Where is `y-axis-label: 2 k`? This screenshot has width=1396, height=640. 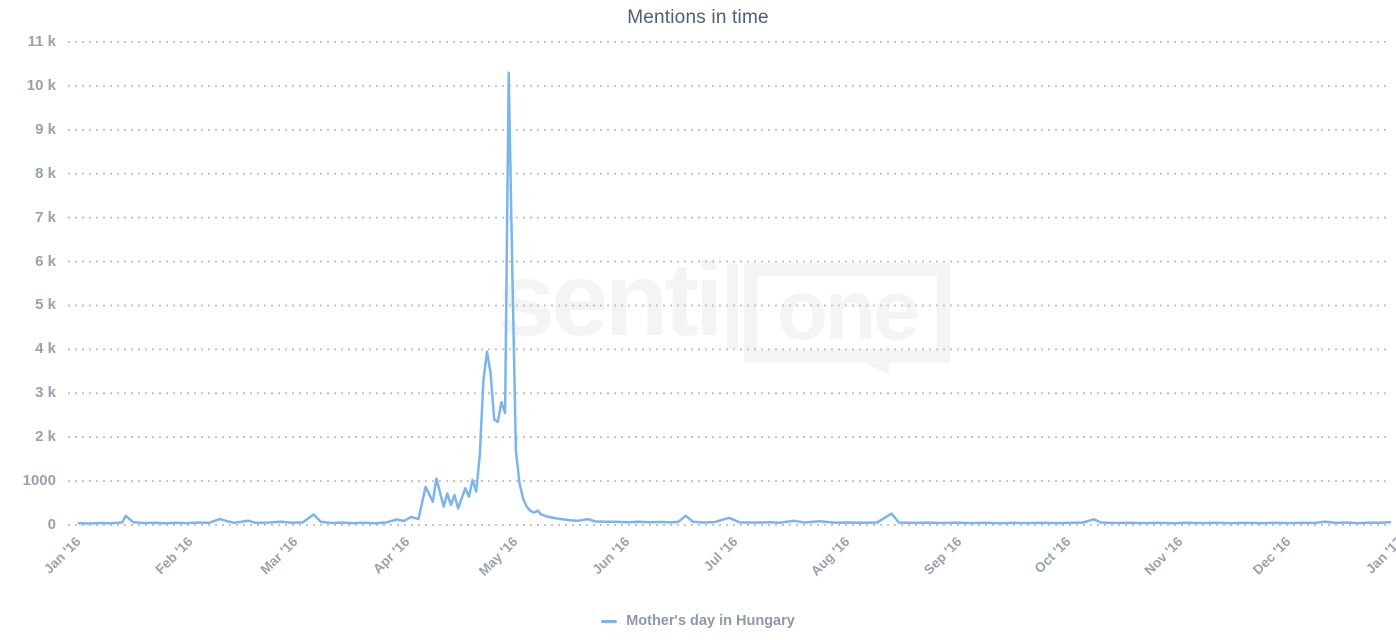
y-axis-label: 2 k is located at coordinates (45, 437).